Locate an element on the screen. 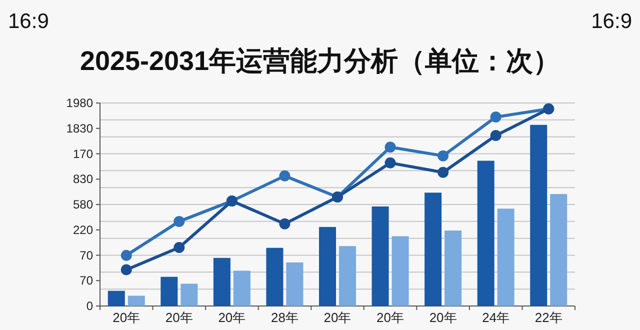  text: 1980 is located at coordinates (80, 103).